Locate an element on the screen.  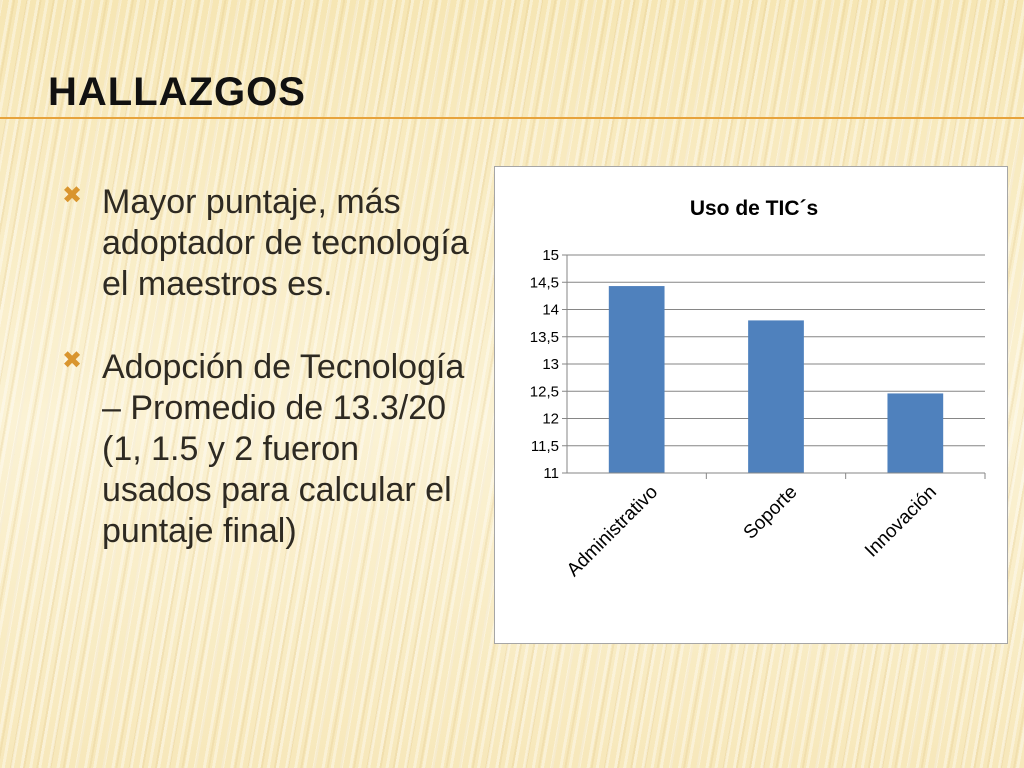
y-tick-label: 11,5 is located at coordinates (545, 446).